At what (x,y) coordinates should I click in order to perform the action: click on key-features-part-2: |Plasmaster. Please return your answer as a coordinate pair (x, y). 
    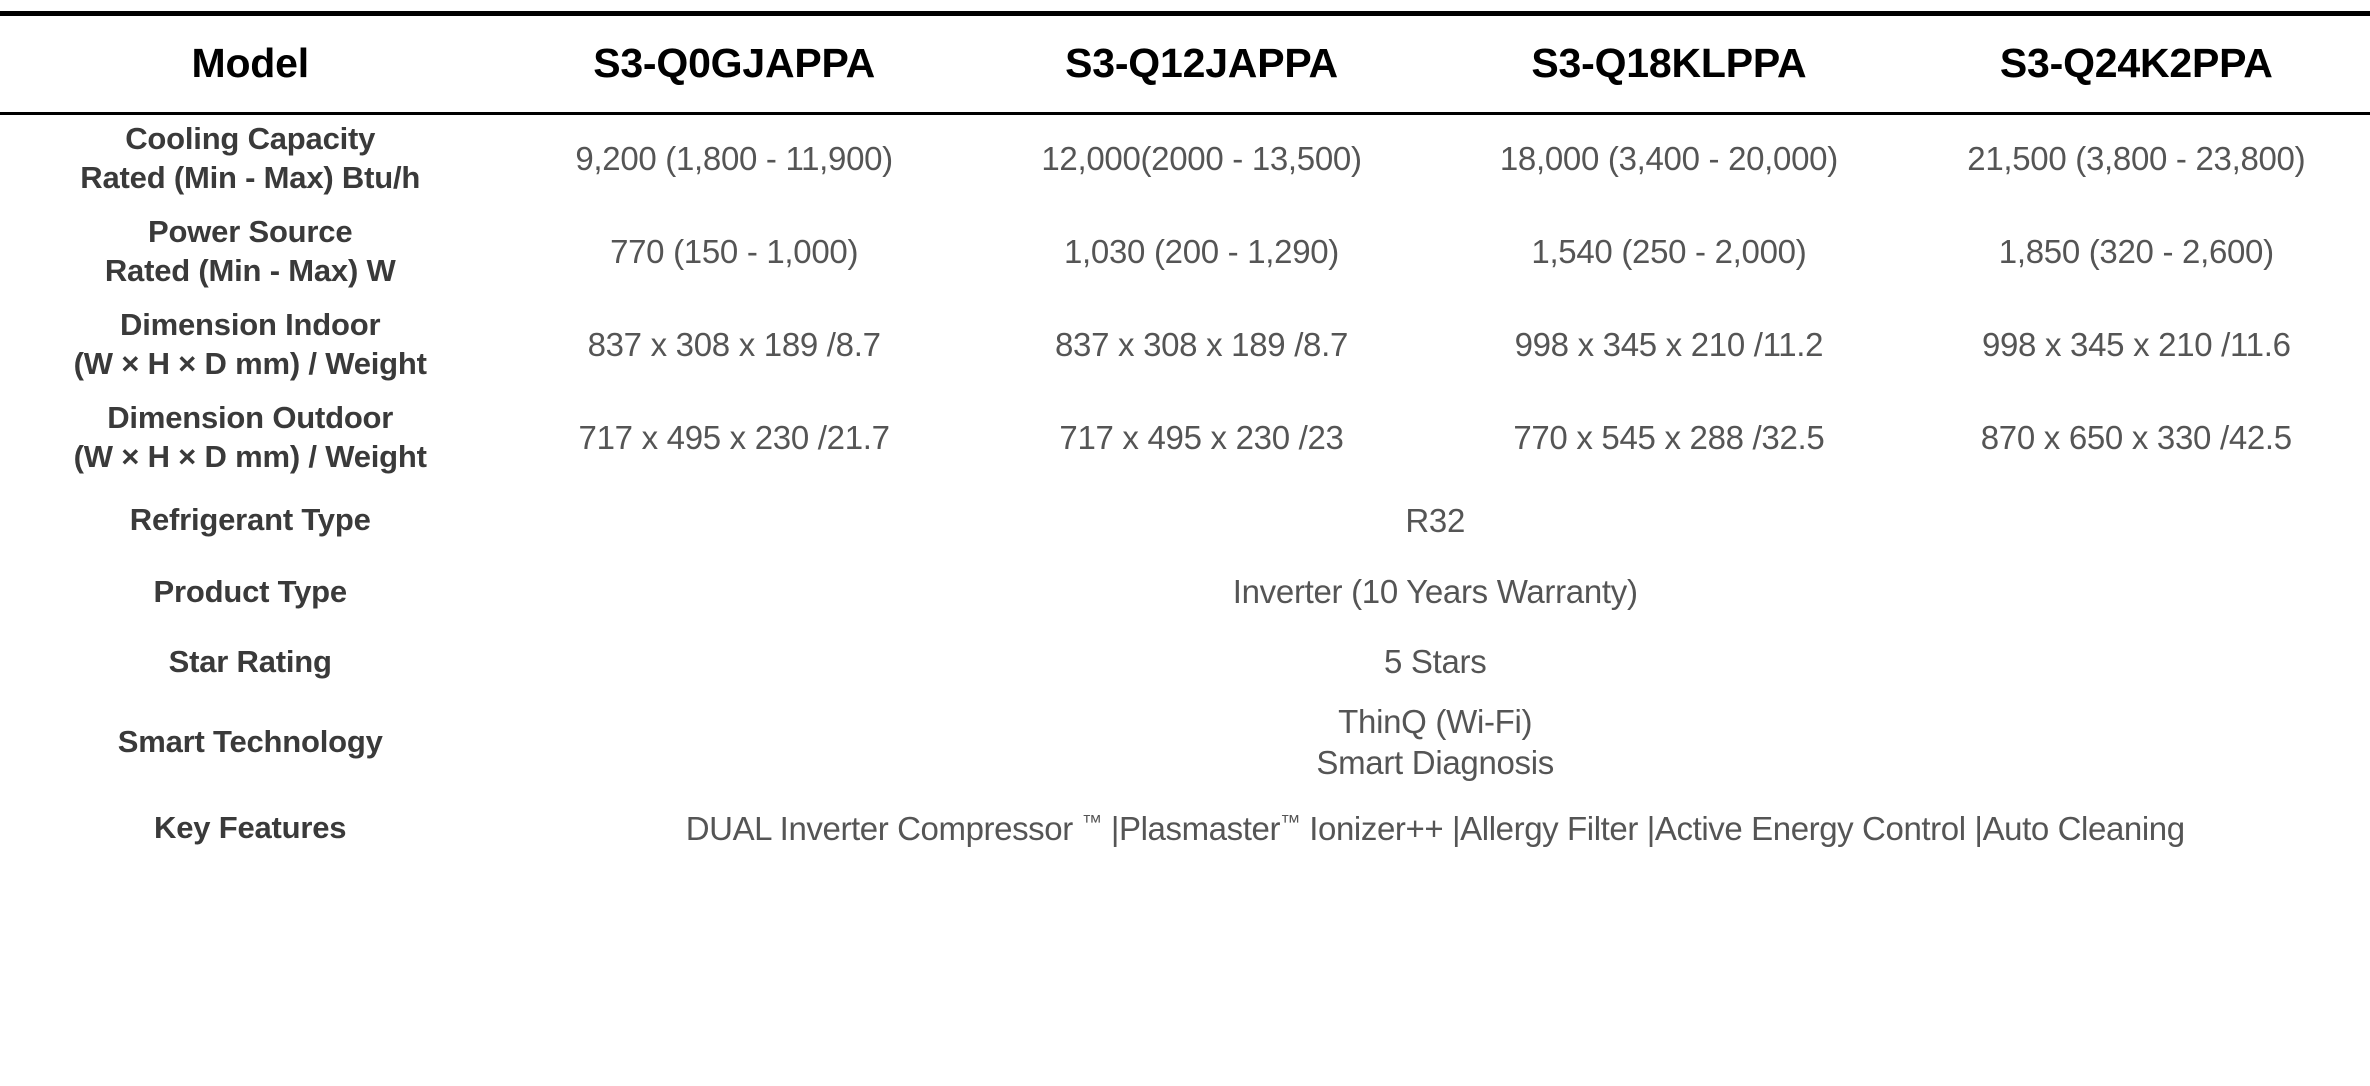
    Looking at the image, I should click on (1191, 828).